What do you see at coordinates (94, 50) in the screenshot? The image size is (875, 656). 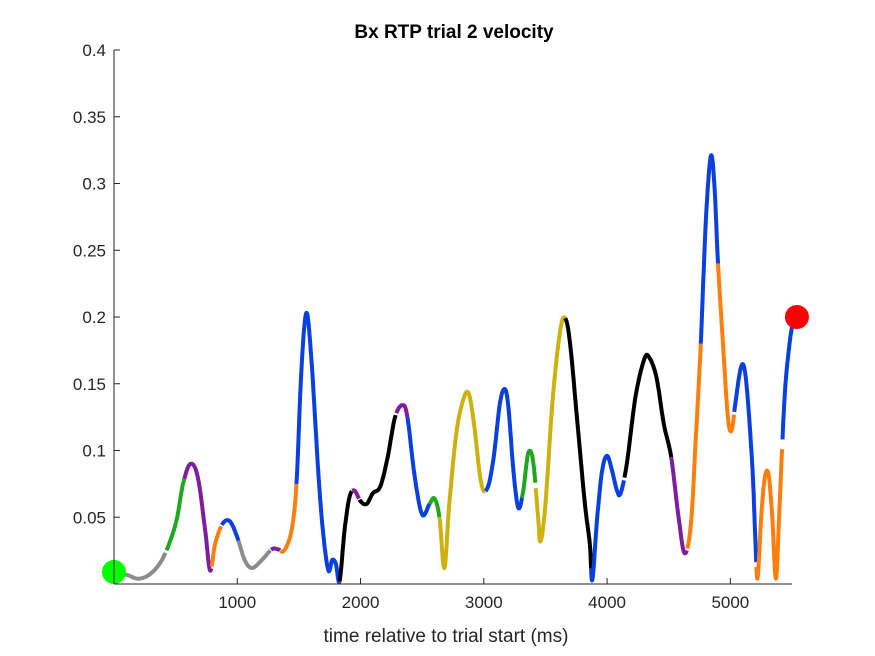 I see `y-tick-label: 0.4` at bounding box center [94, 50].